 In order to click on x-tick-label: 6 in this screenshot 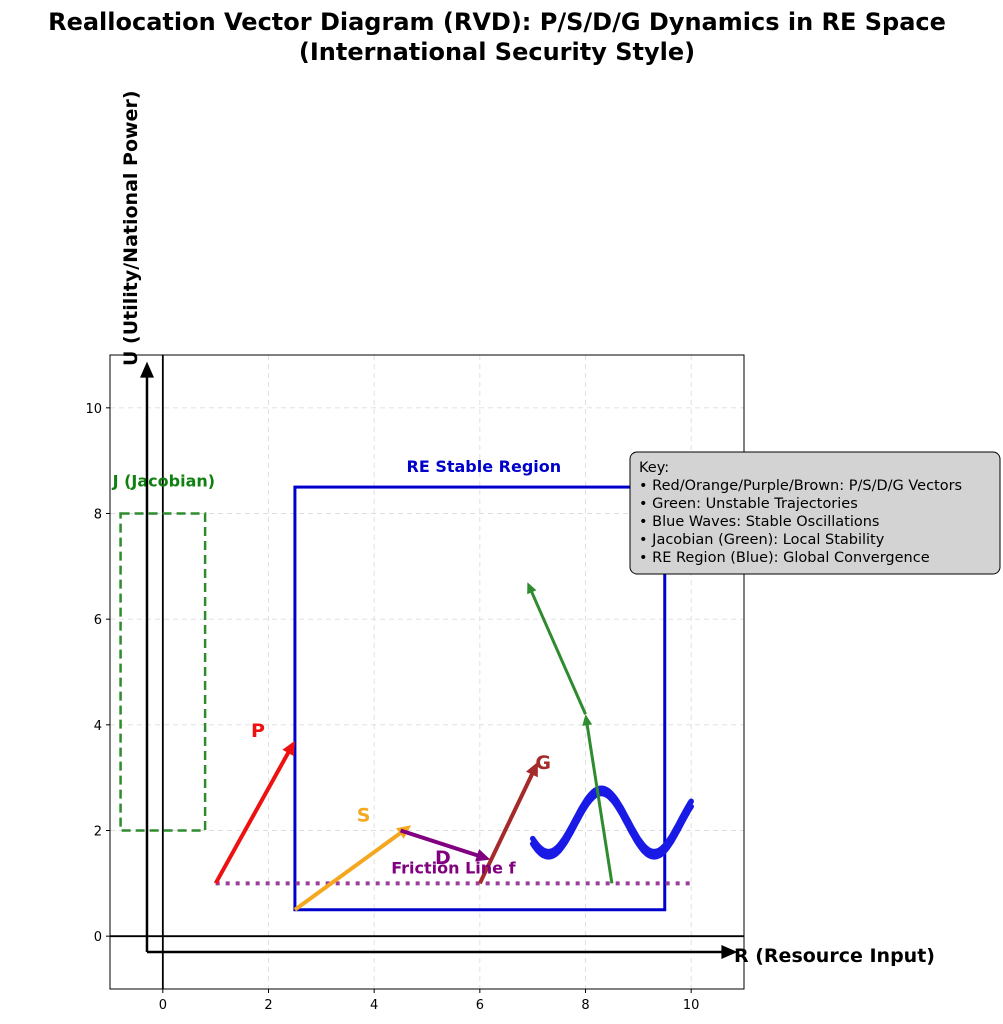, I will do `click(480, 1005)`.